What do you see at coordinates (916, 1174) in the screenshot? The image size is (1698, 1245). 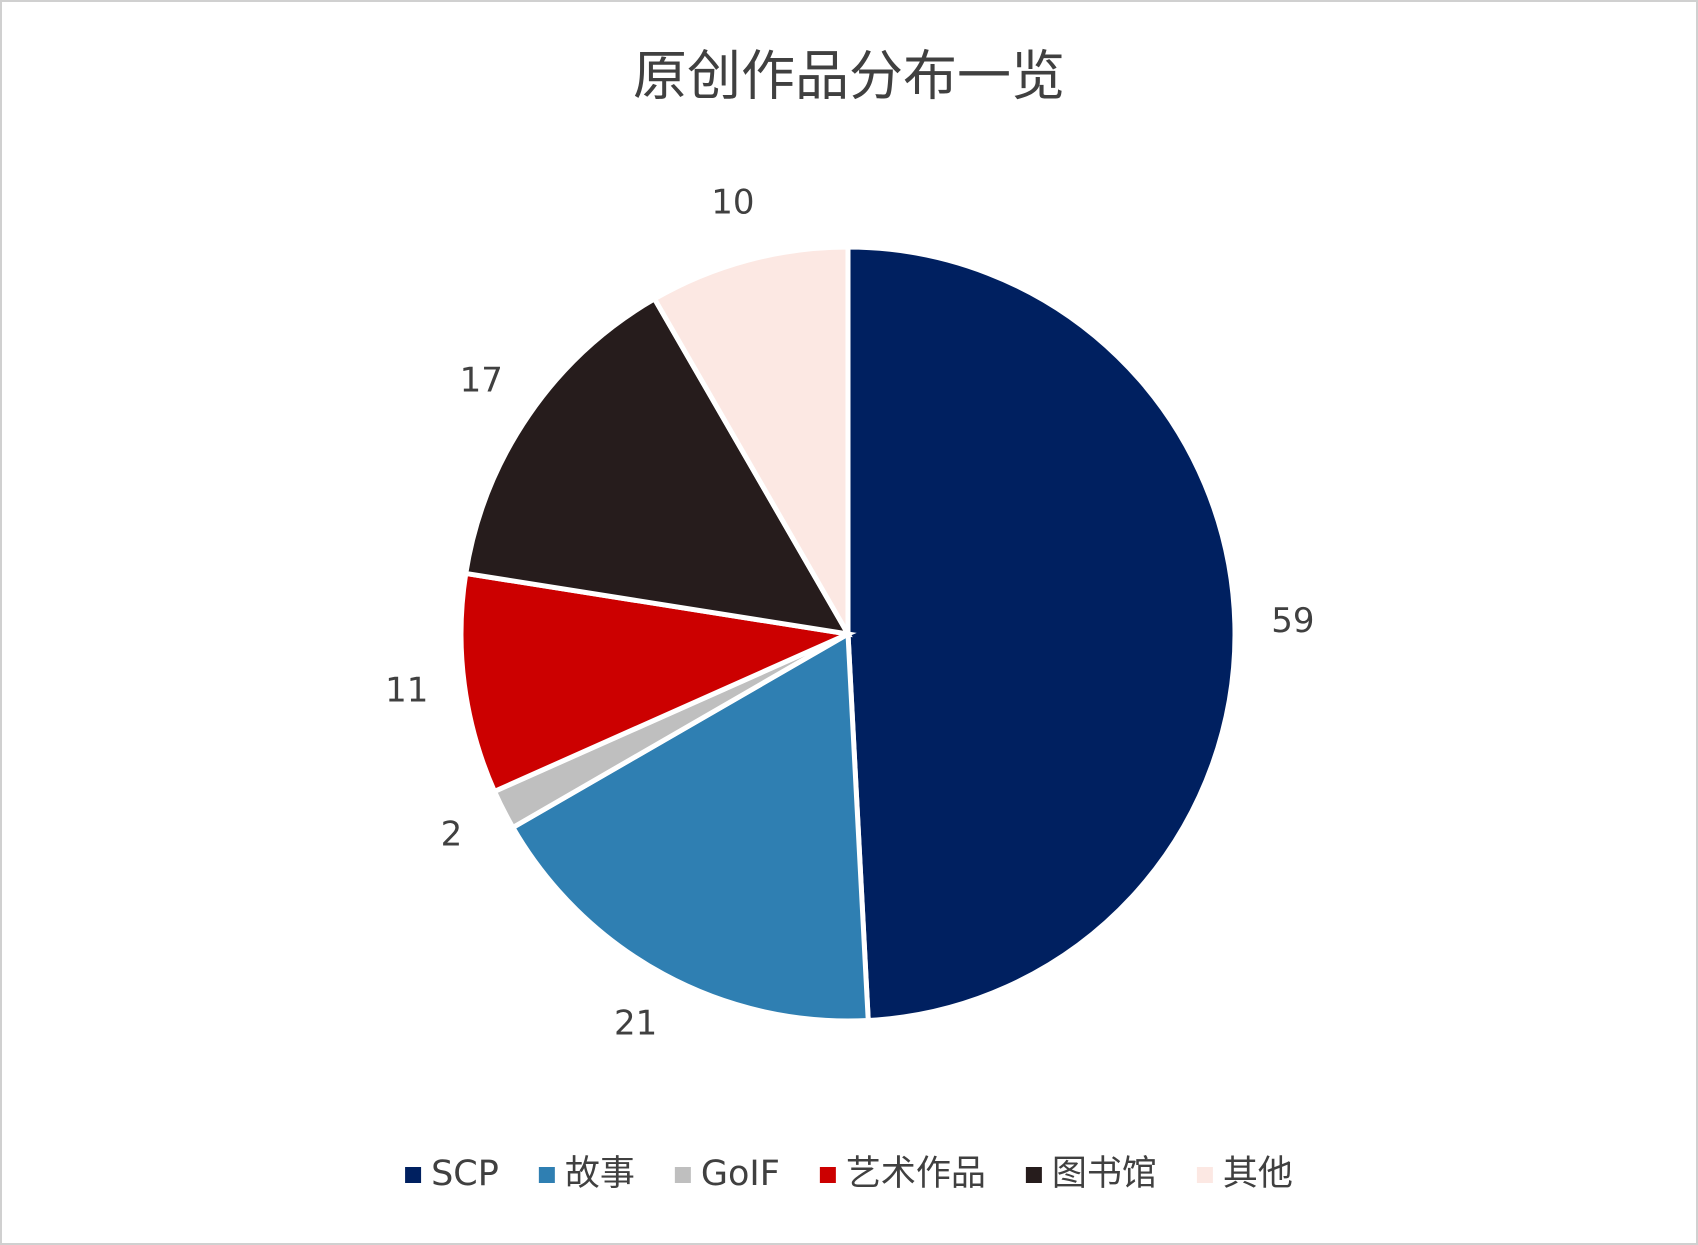 I see `legend-label: 艺术作品` at bounding box center [916, 1174].